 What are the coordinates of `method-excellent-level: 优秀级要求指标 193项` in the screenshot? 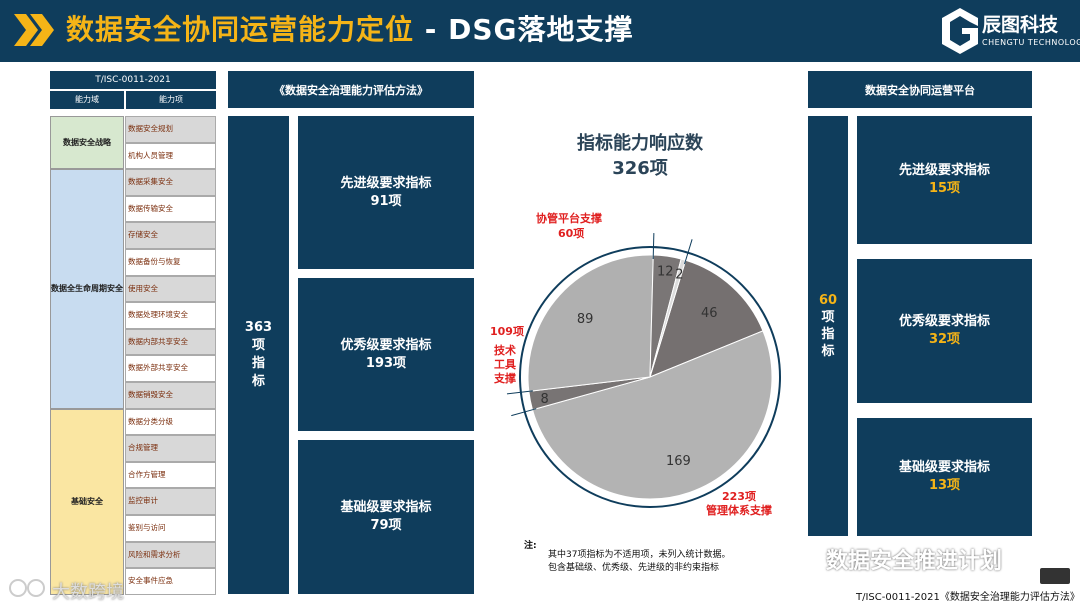 It's located at (386, 354).